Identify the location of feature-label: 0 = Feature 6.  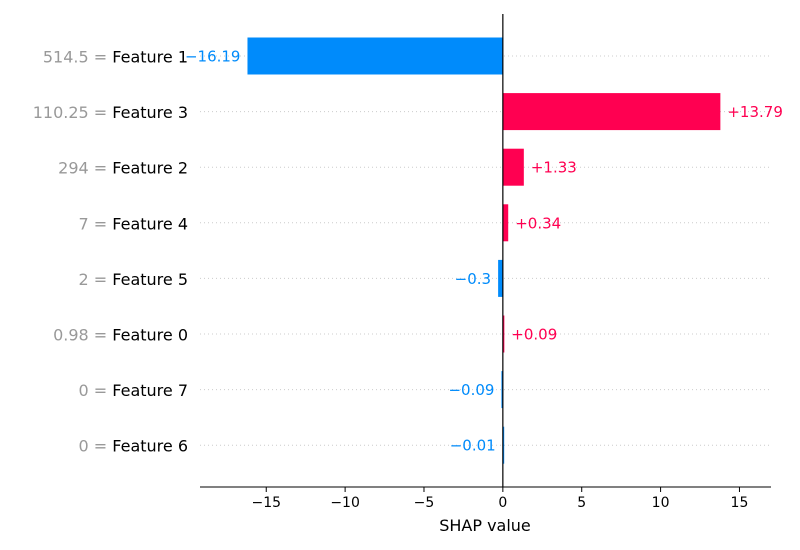
(134, 446).